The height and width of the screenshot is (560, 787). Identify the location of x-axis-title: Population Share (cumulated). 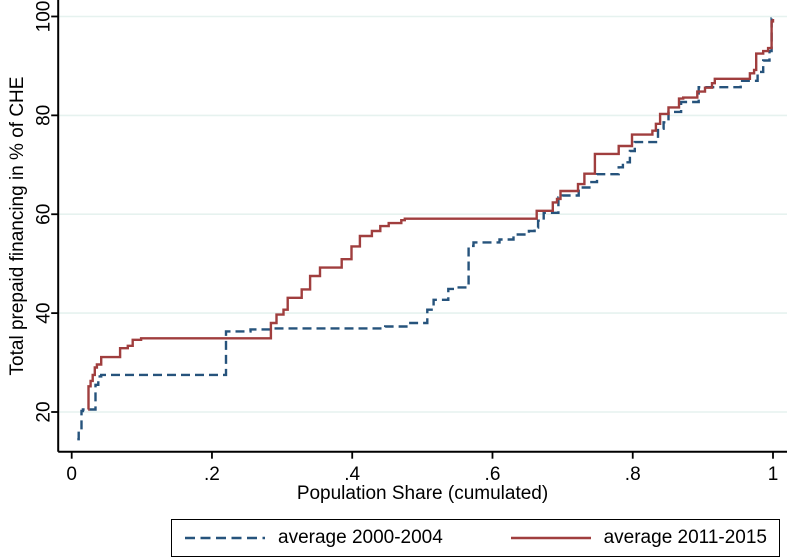
(422, 493).